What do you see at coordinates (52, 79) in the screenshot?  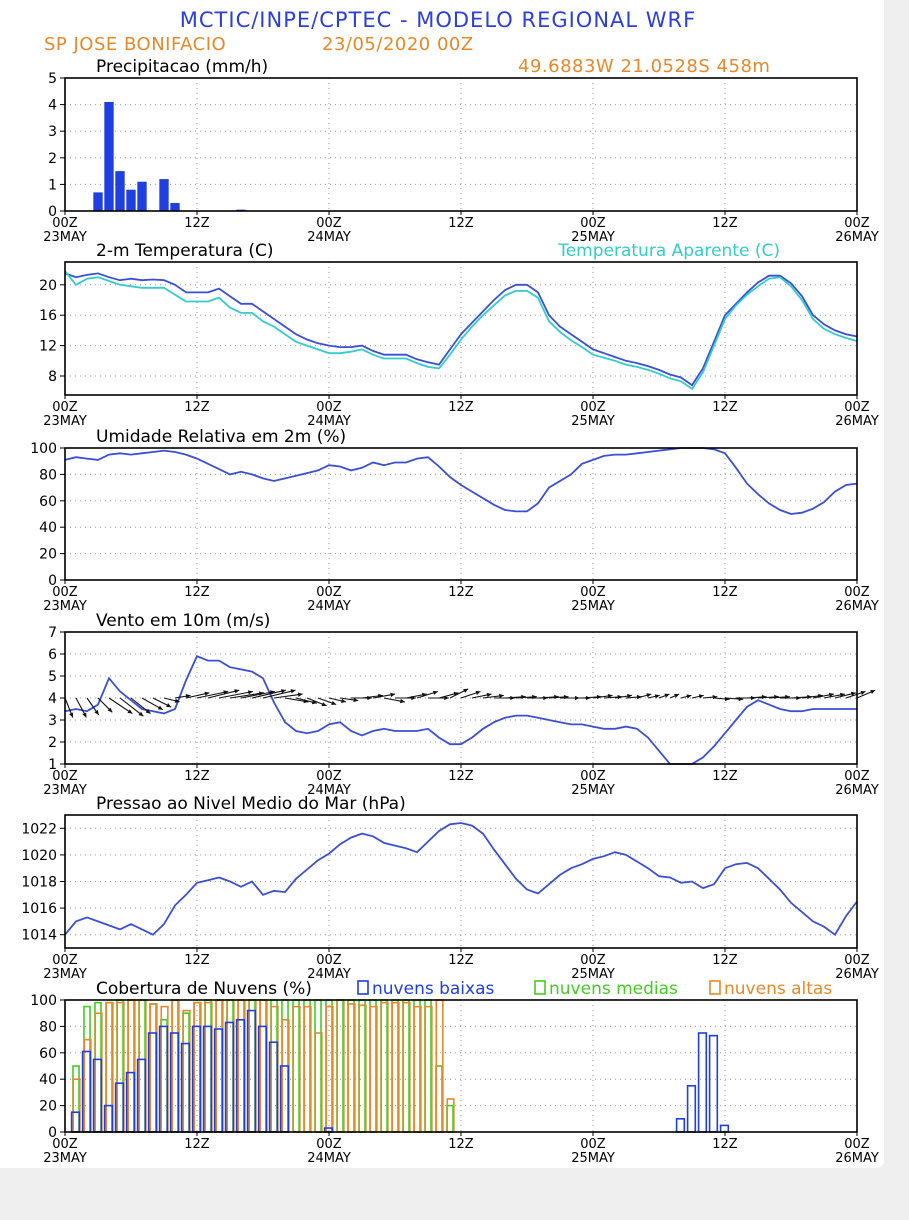 I see `precip-ytick-label: 5` at bounding box center [52, 79].